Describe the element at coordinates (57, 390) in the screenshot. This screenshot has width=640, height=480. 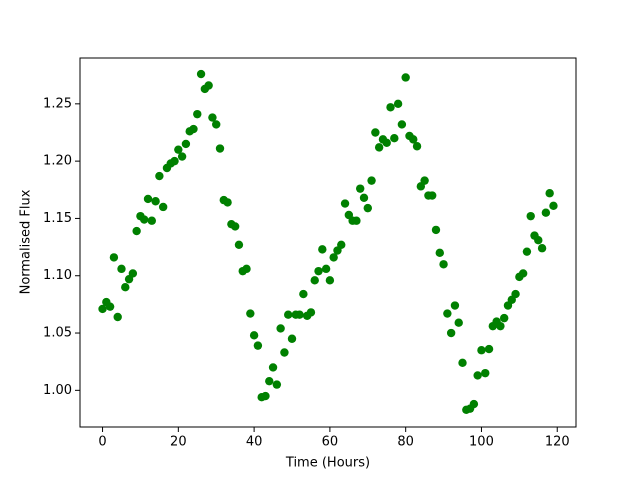
I see `y-tick-label: 1.00` at that location.